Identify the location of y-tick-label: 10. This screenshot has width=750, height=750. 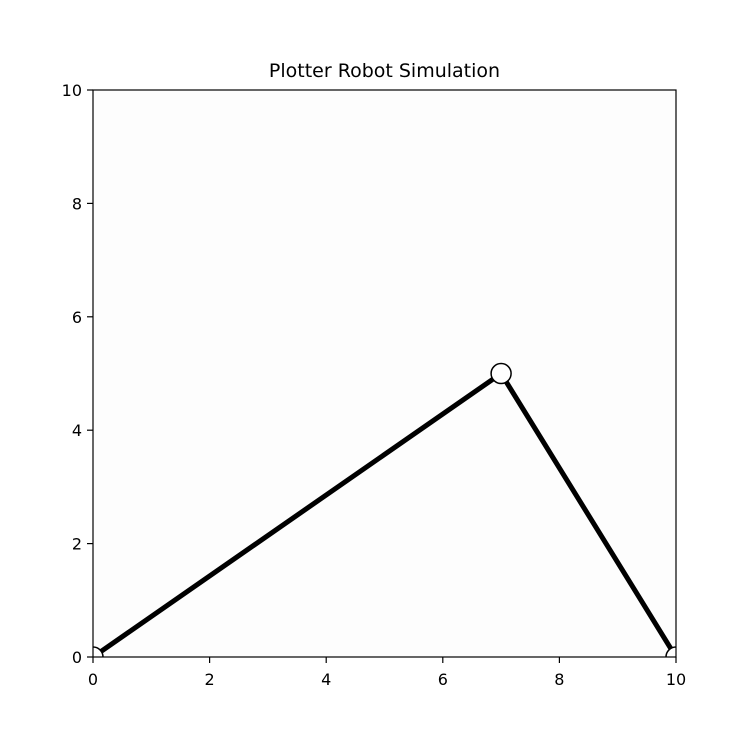
(72, 90).